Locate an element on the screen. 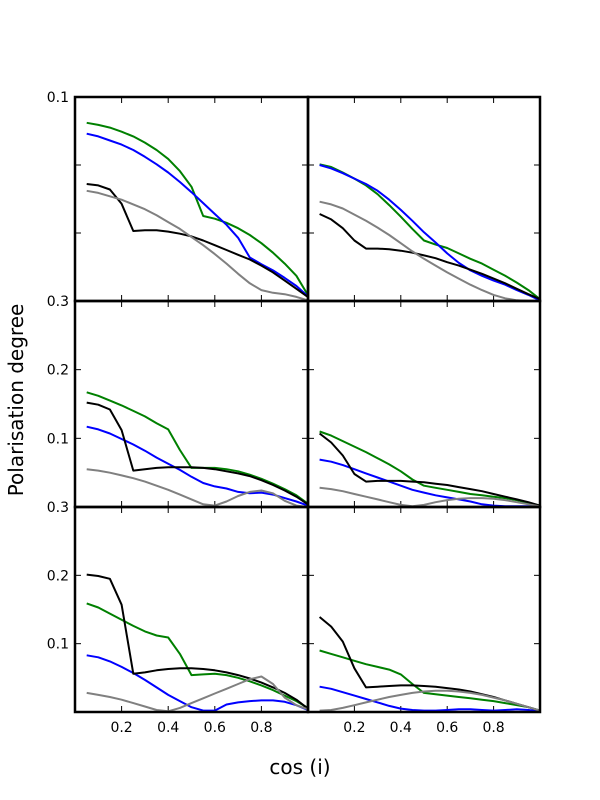 The image size is (600, 800). panel-r3c2: 0.2 0.4 0.6 0.8 is located at coordinates (424, 620).